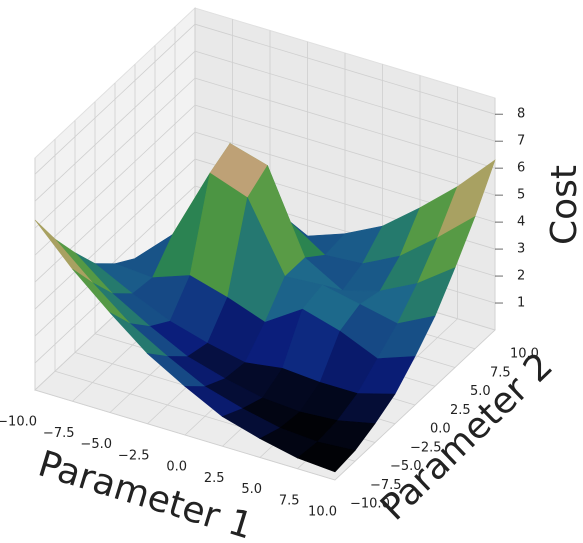 The width and height of the screenshot is (583, 543). What do you see at coordinates (214, 478) in the screenshot?
I see `x-tick-label: 2.5` at bounding box center [214, 478].